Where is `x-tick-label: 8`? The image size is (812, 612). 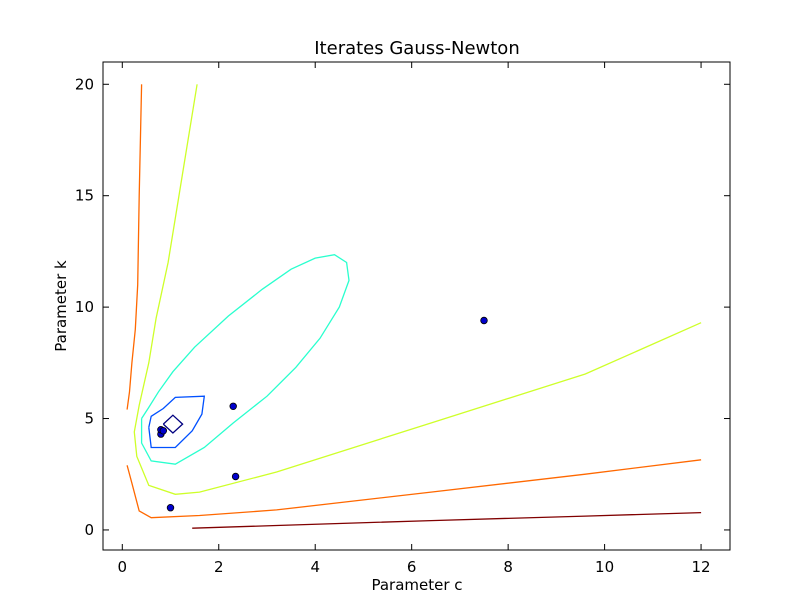
x-tick-label: 8 is located at coordinates (508, 567).